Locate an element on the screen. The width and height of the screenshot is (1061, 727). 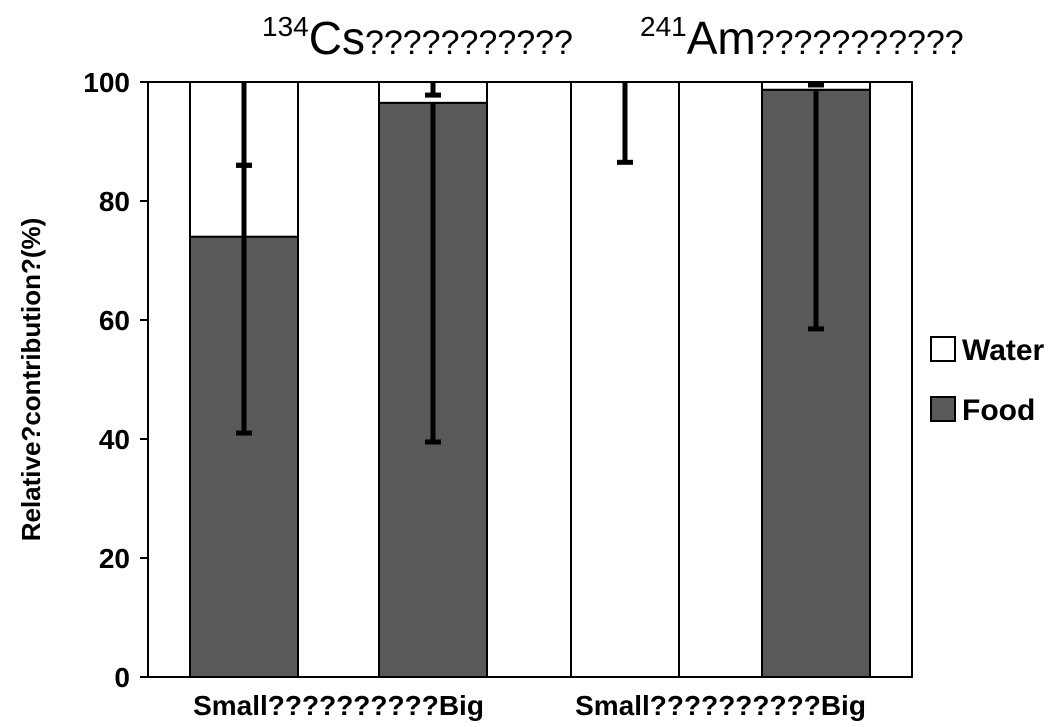
y-tick-label: 0 is located at coordinates (122, 677).